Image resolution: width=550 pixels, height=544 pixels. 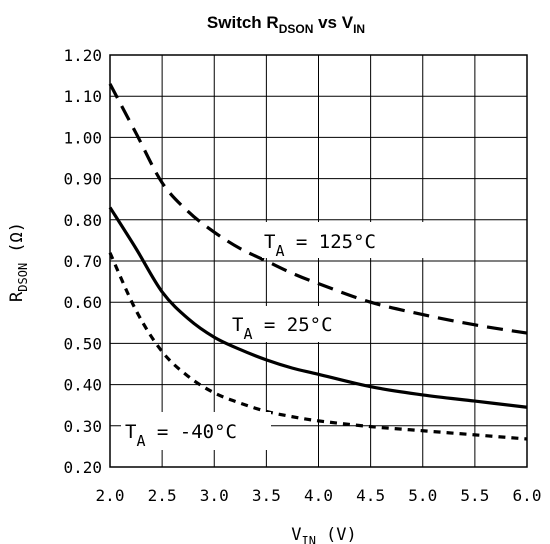 I want to click on x-tick-label: 2.0, so click(x=110, y=495).